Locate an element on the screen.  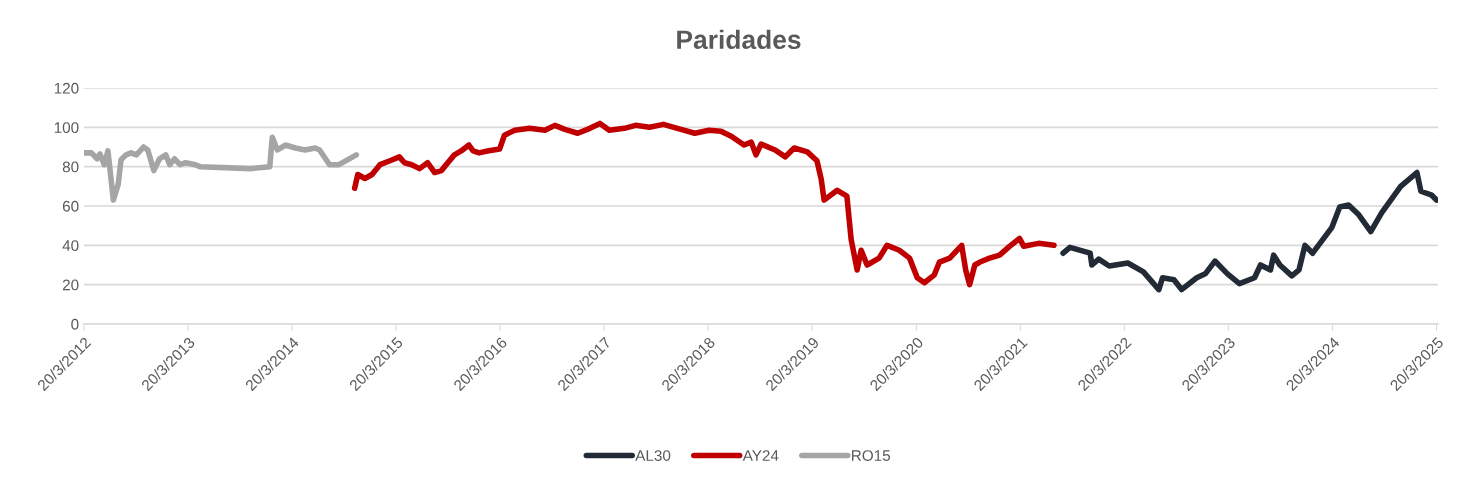
y-tick-label: 100 is located at coordinates (66, 128).